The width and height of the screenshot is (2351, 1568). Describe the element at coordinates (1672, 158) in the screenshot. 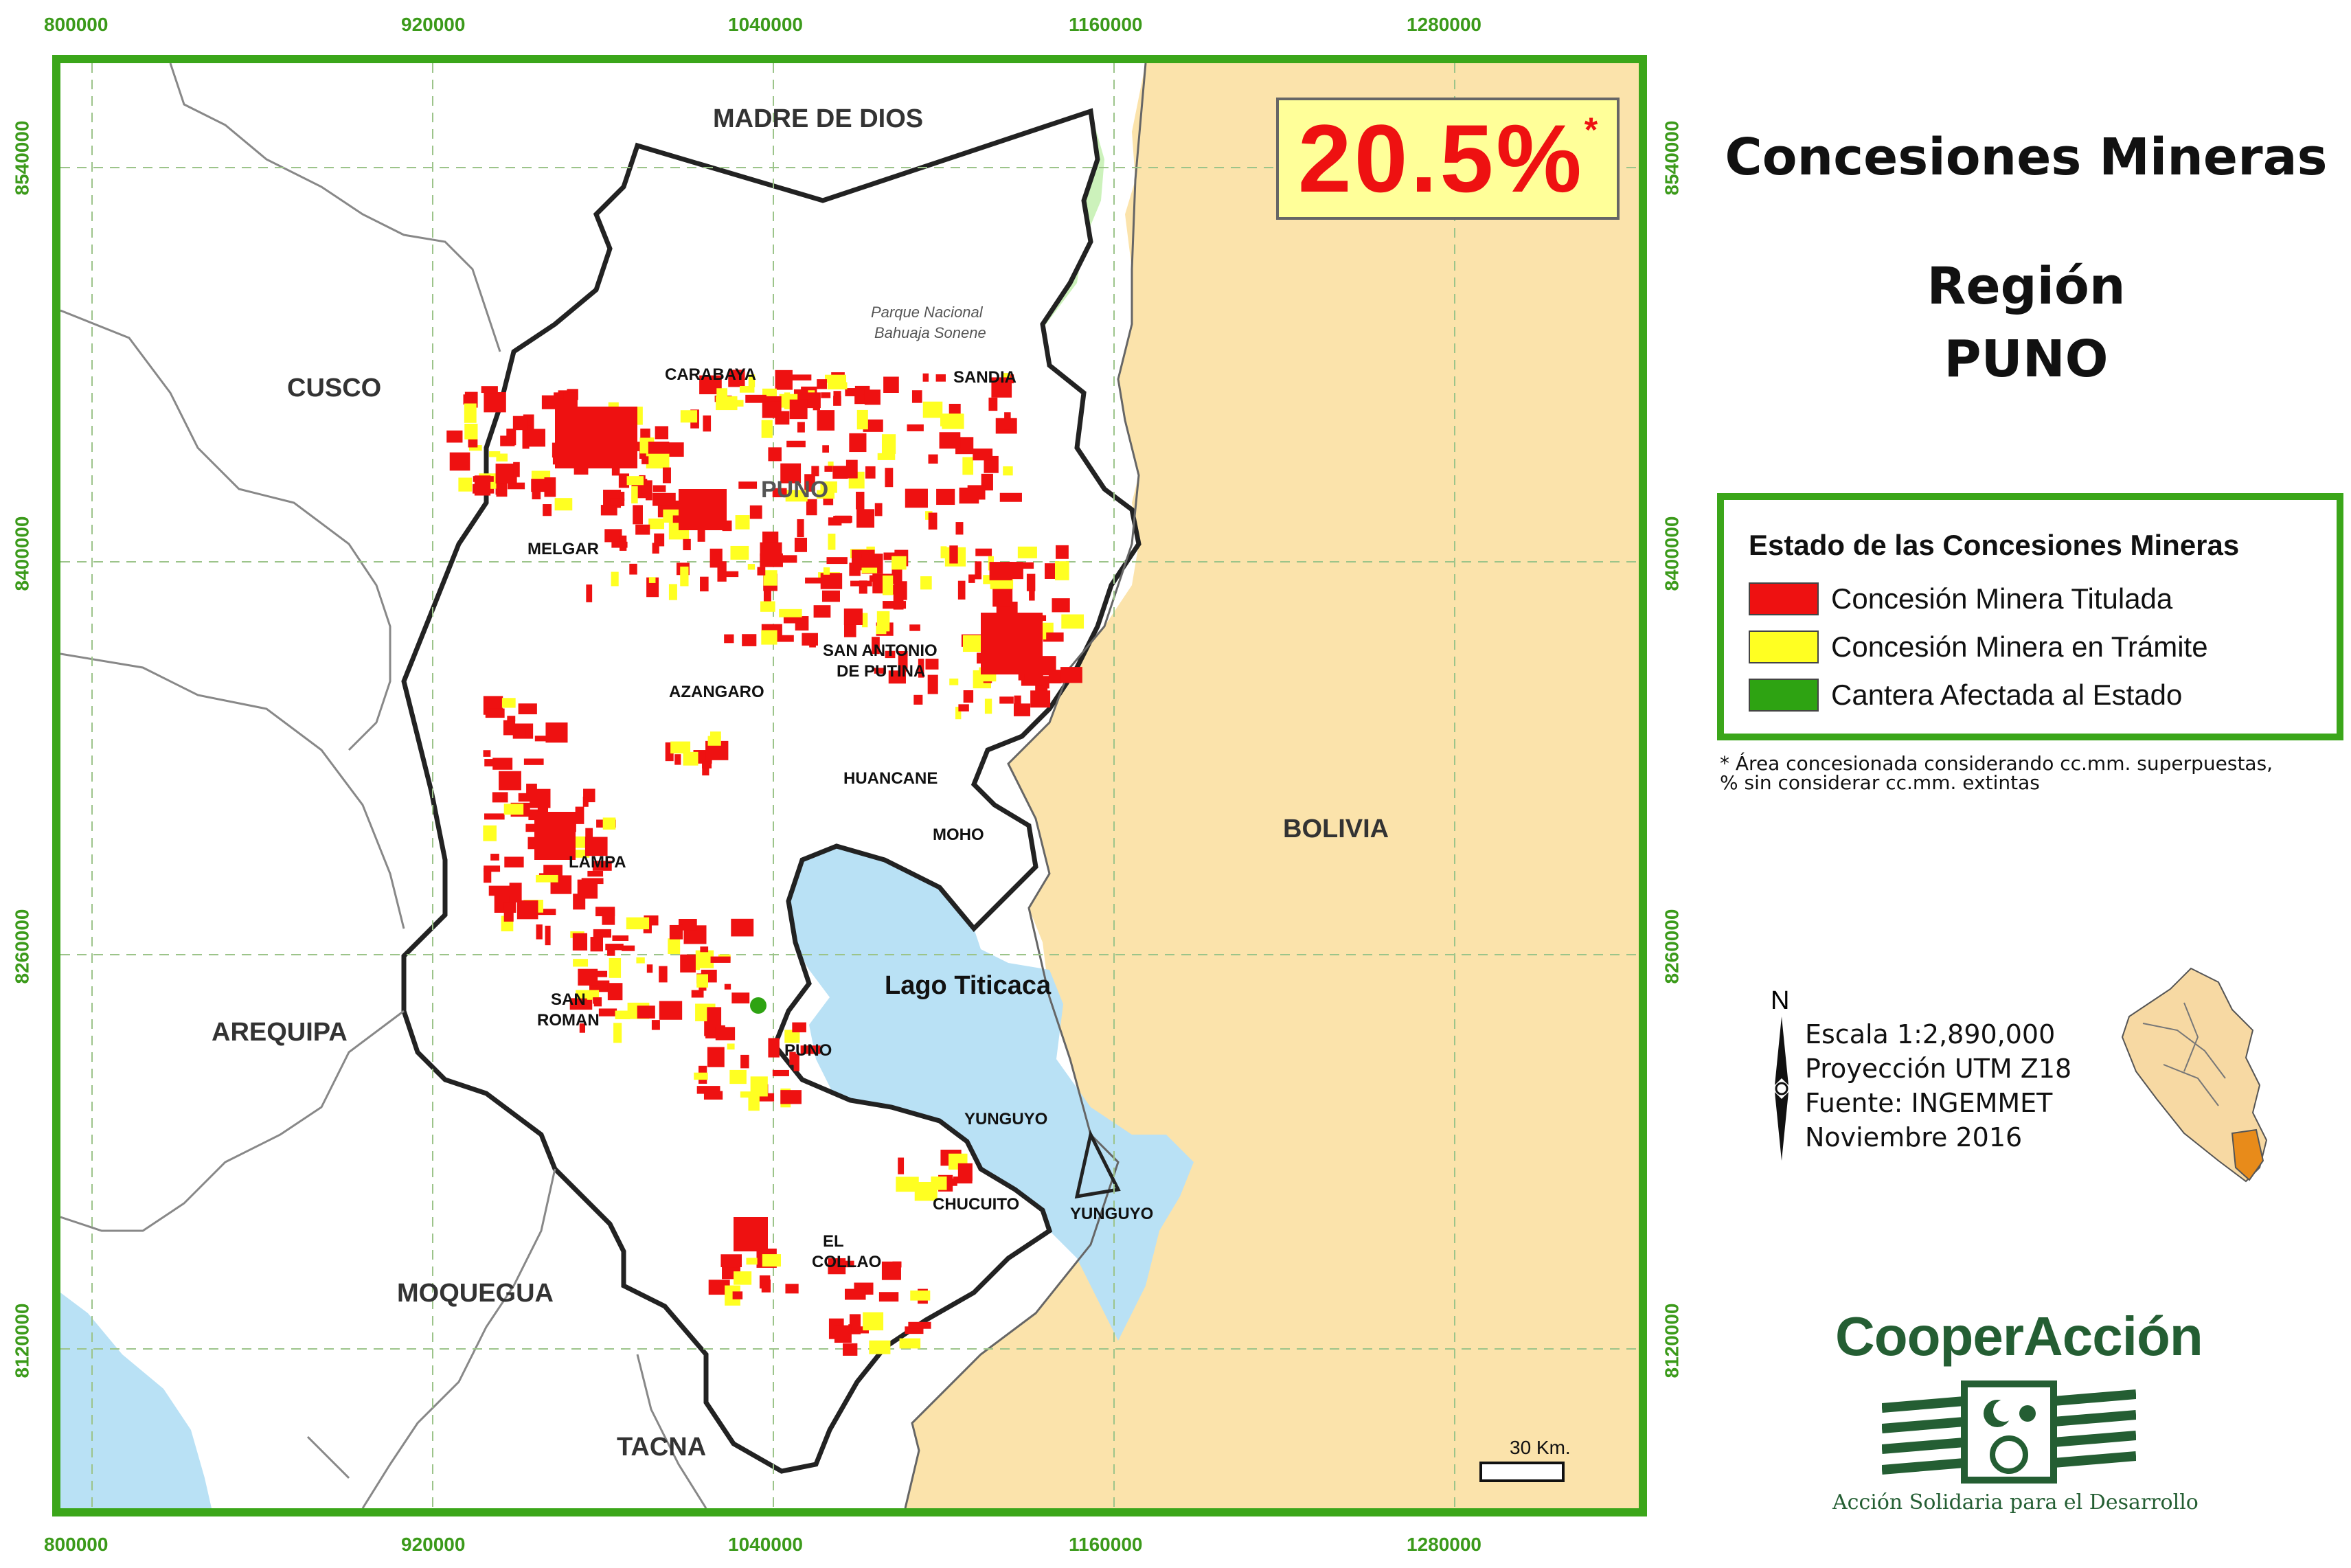

I see `y-tick-label: 8540000` at that location.